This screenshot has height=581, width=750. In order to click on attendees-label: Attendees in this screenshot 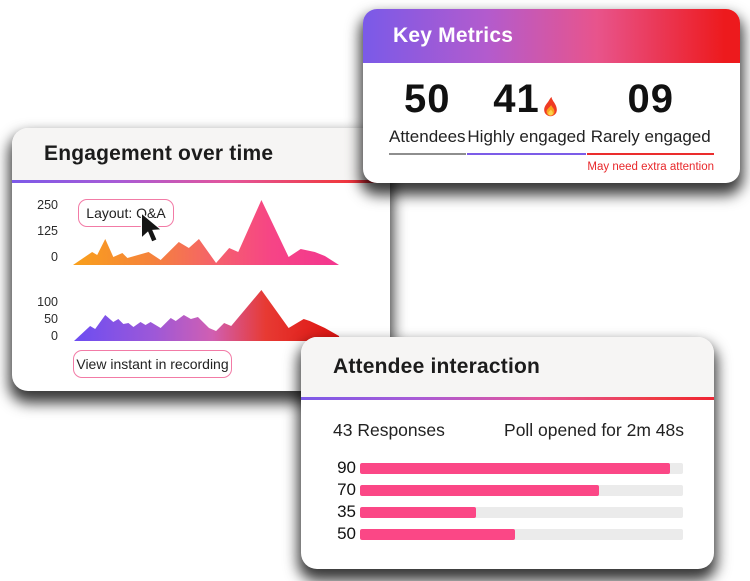, I will do `click(427, 141)`.